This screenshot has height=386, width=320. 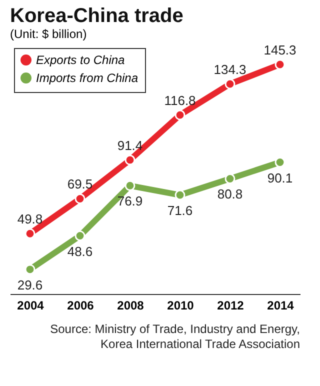 I want to click on source-note: Source: Ministry of Trade, Industry and Energy, Korea International Trade Association, so click(x=175, y=336).